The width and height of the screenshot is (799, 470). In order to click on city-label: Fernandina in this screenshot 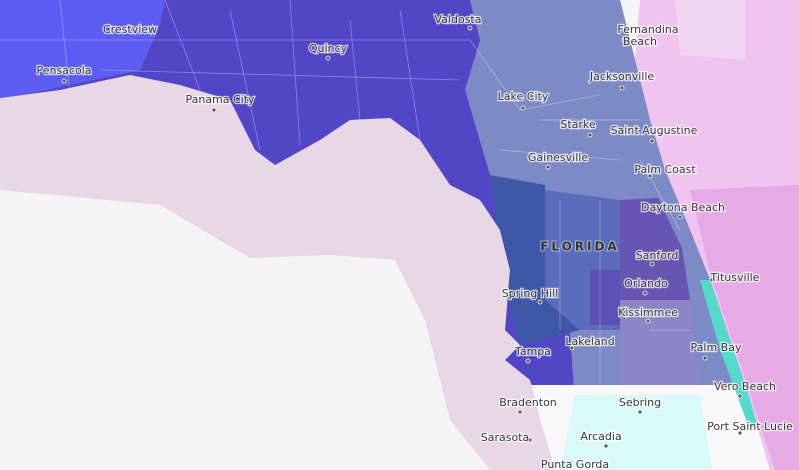, I will do `click(647, 29)`.